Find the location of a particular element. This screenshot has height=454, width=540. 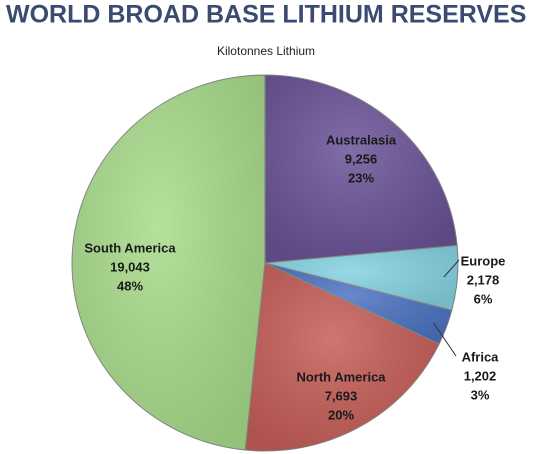

data-label-value: 7,693 is located at coordinates (341, 395).